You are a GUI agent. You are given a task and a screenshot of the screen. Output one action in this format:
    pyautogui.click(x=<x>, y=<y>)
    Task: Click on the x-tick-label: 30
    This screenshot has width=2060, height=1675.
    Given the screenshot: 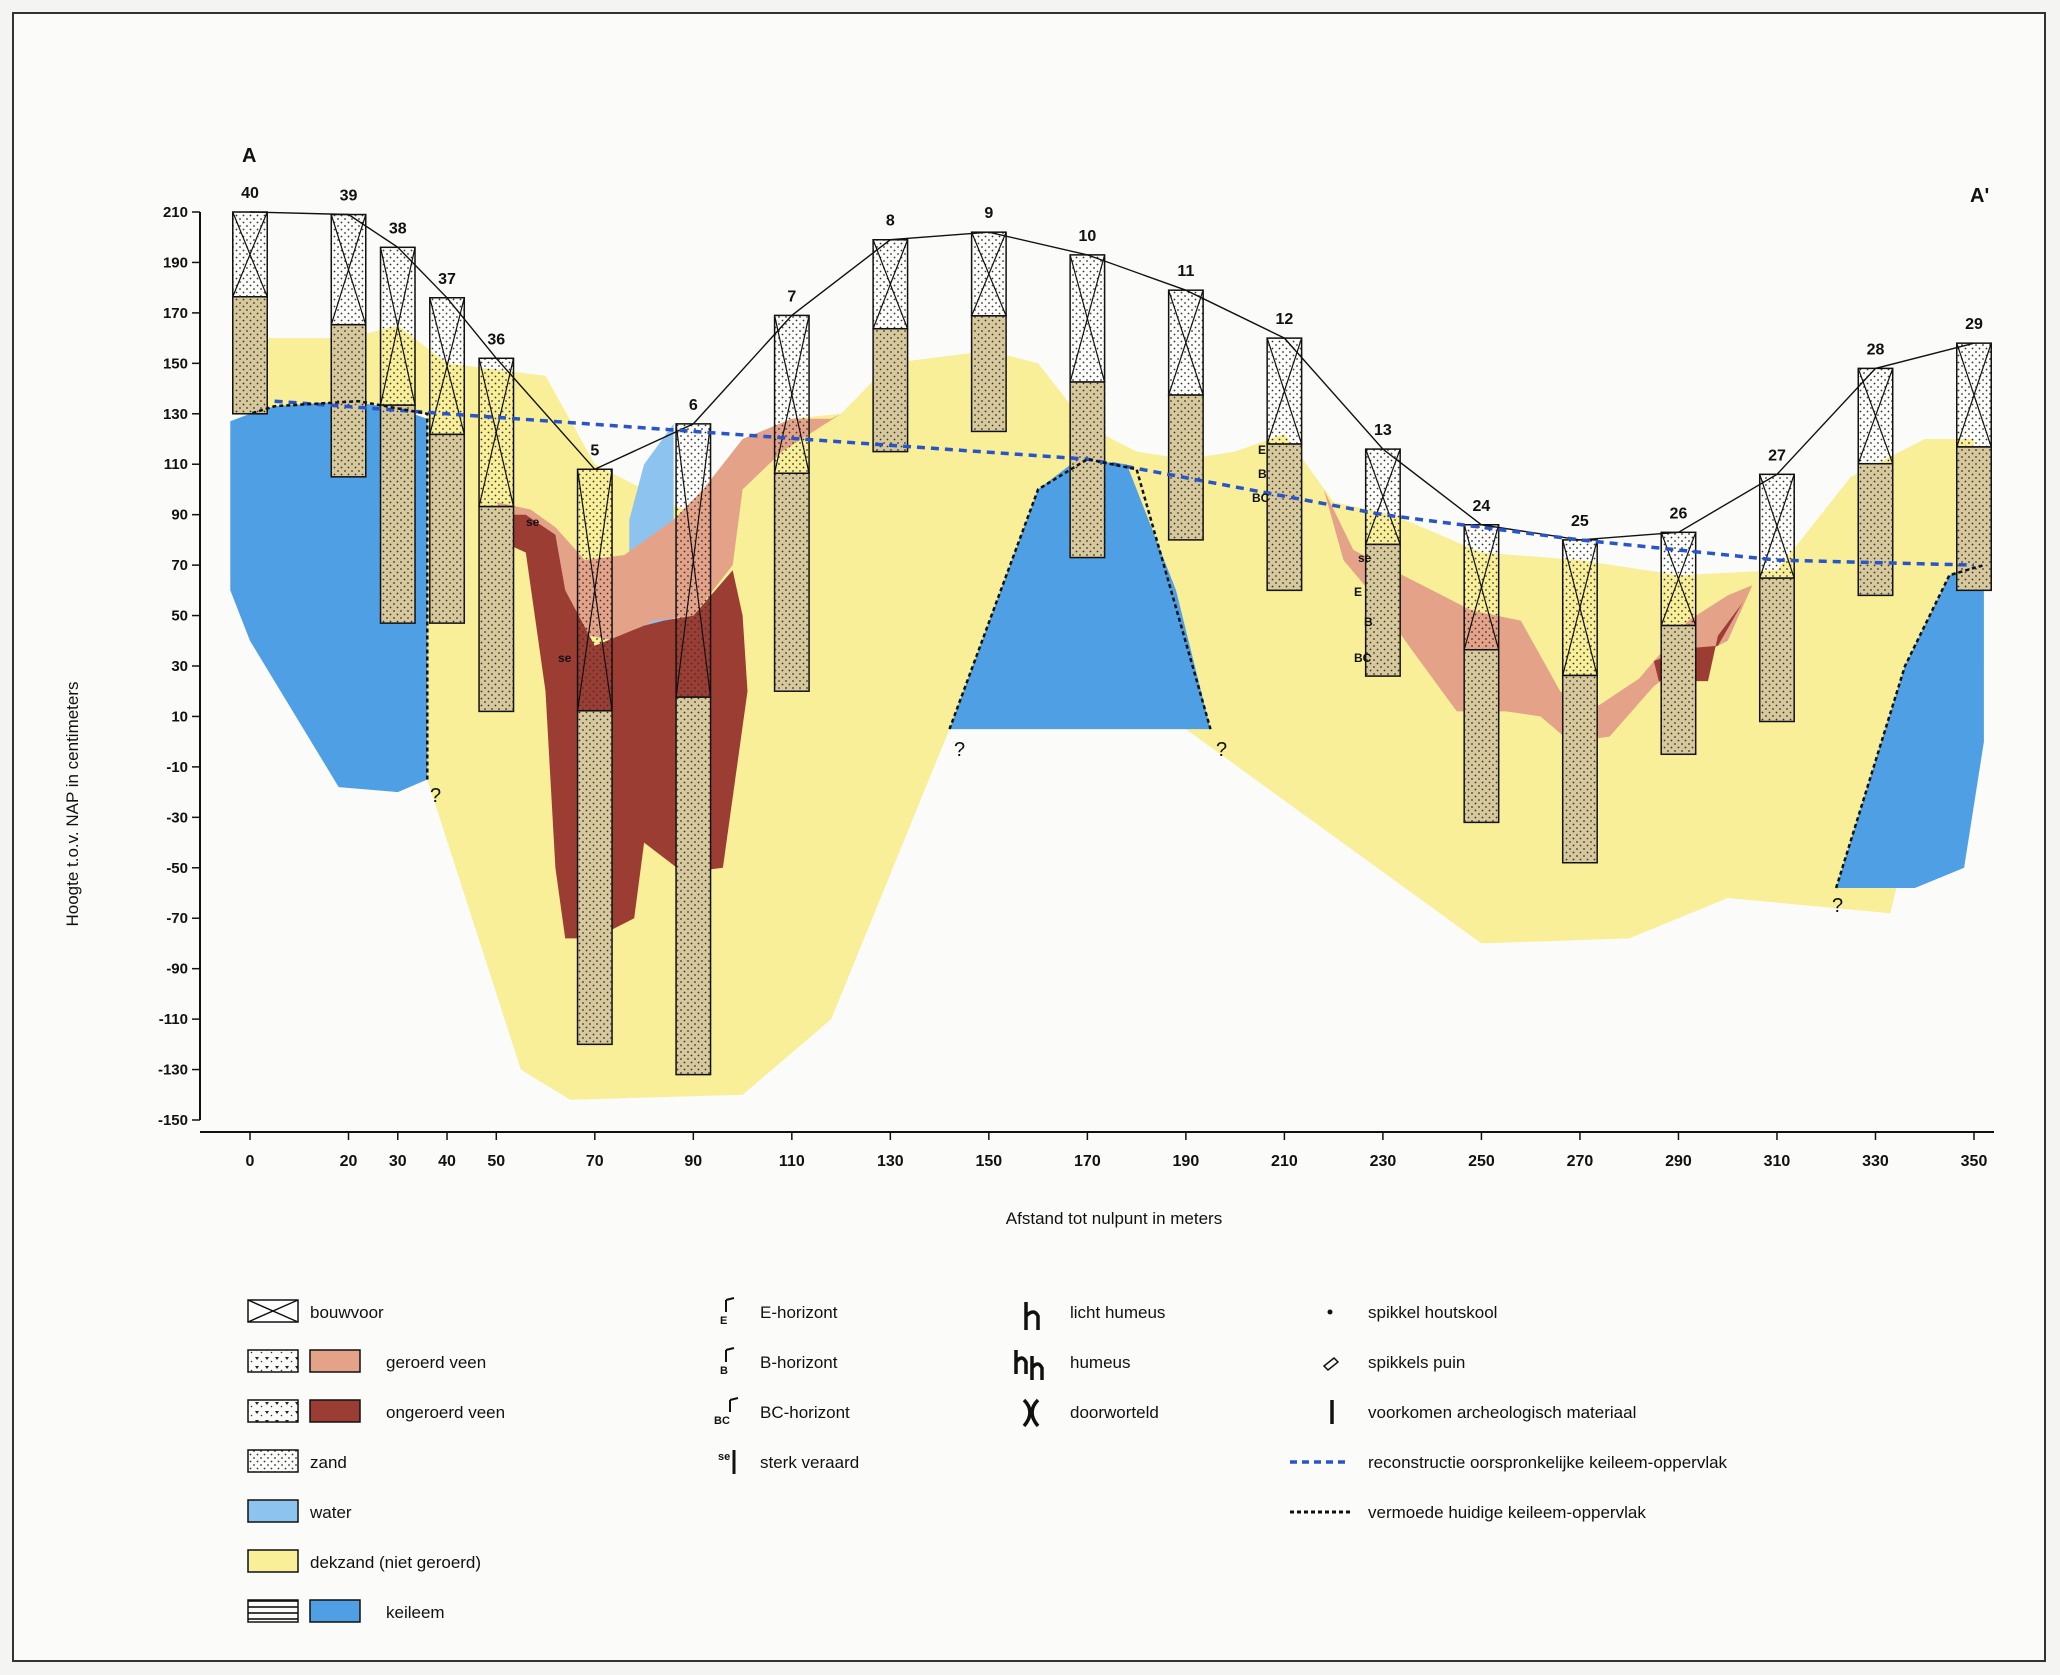 What is the action you would take?
    pyautogui.click(x=398, y=1161)
    